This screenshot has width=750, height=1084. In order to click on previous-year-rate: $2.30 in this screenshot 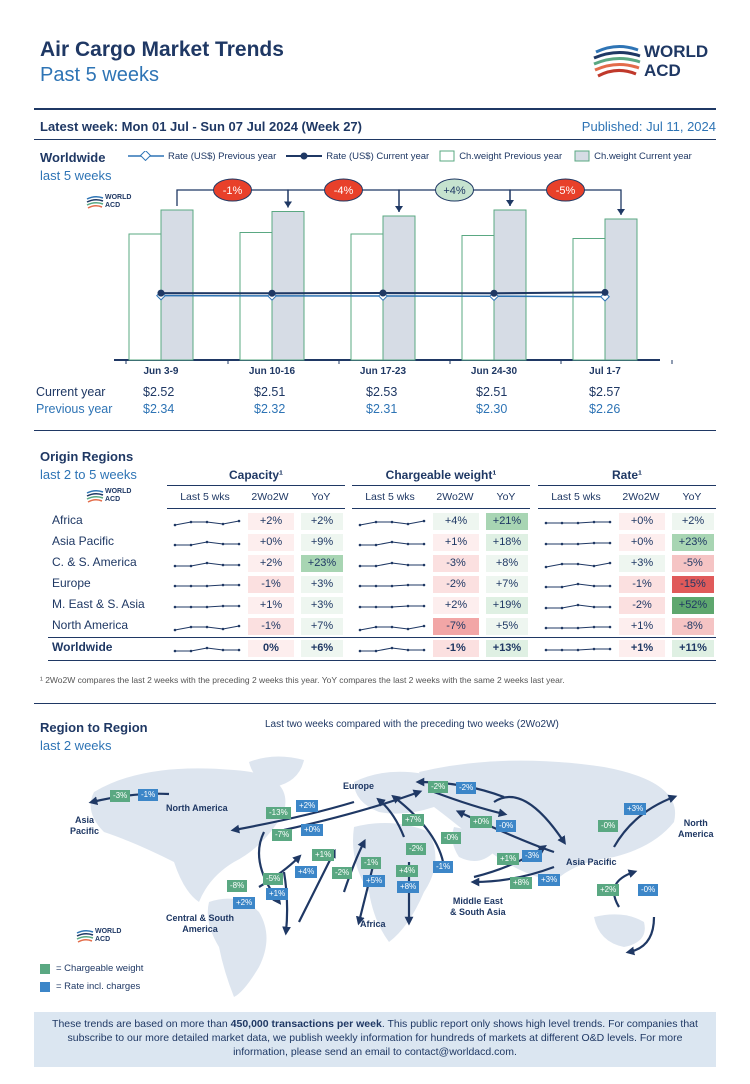, I will do `click(492, 409)`.